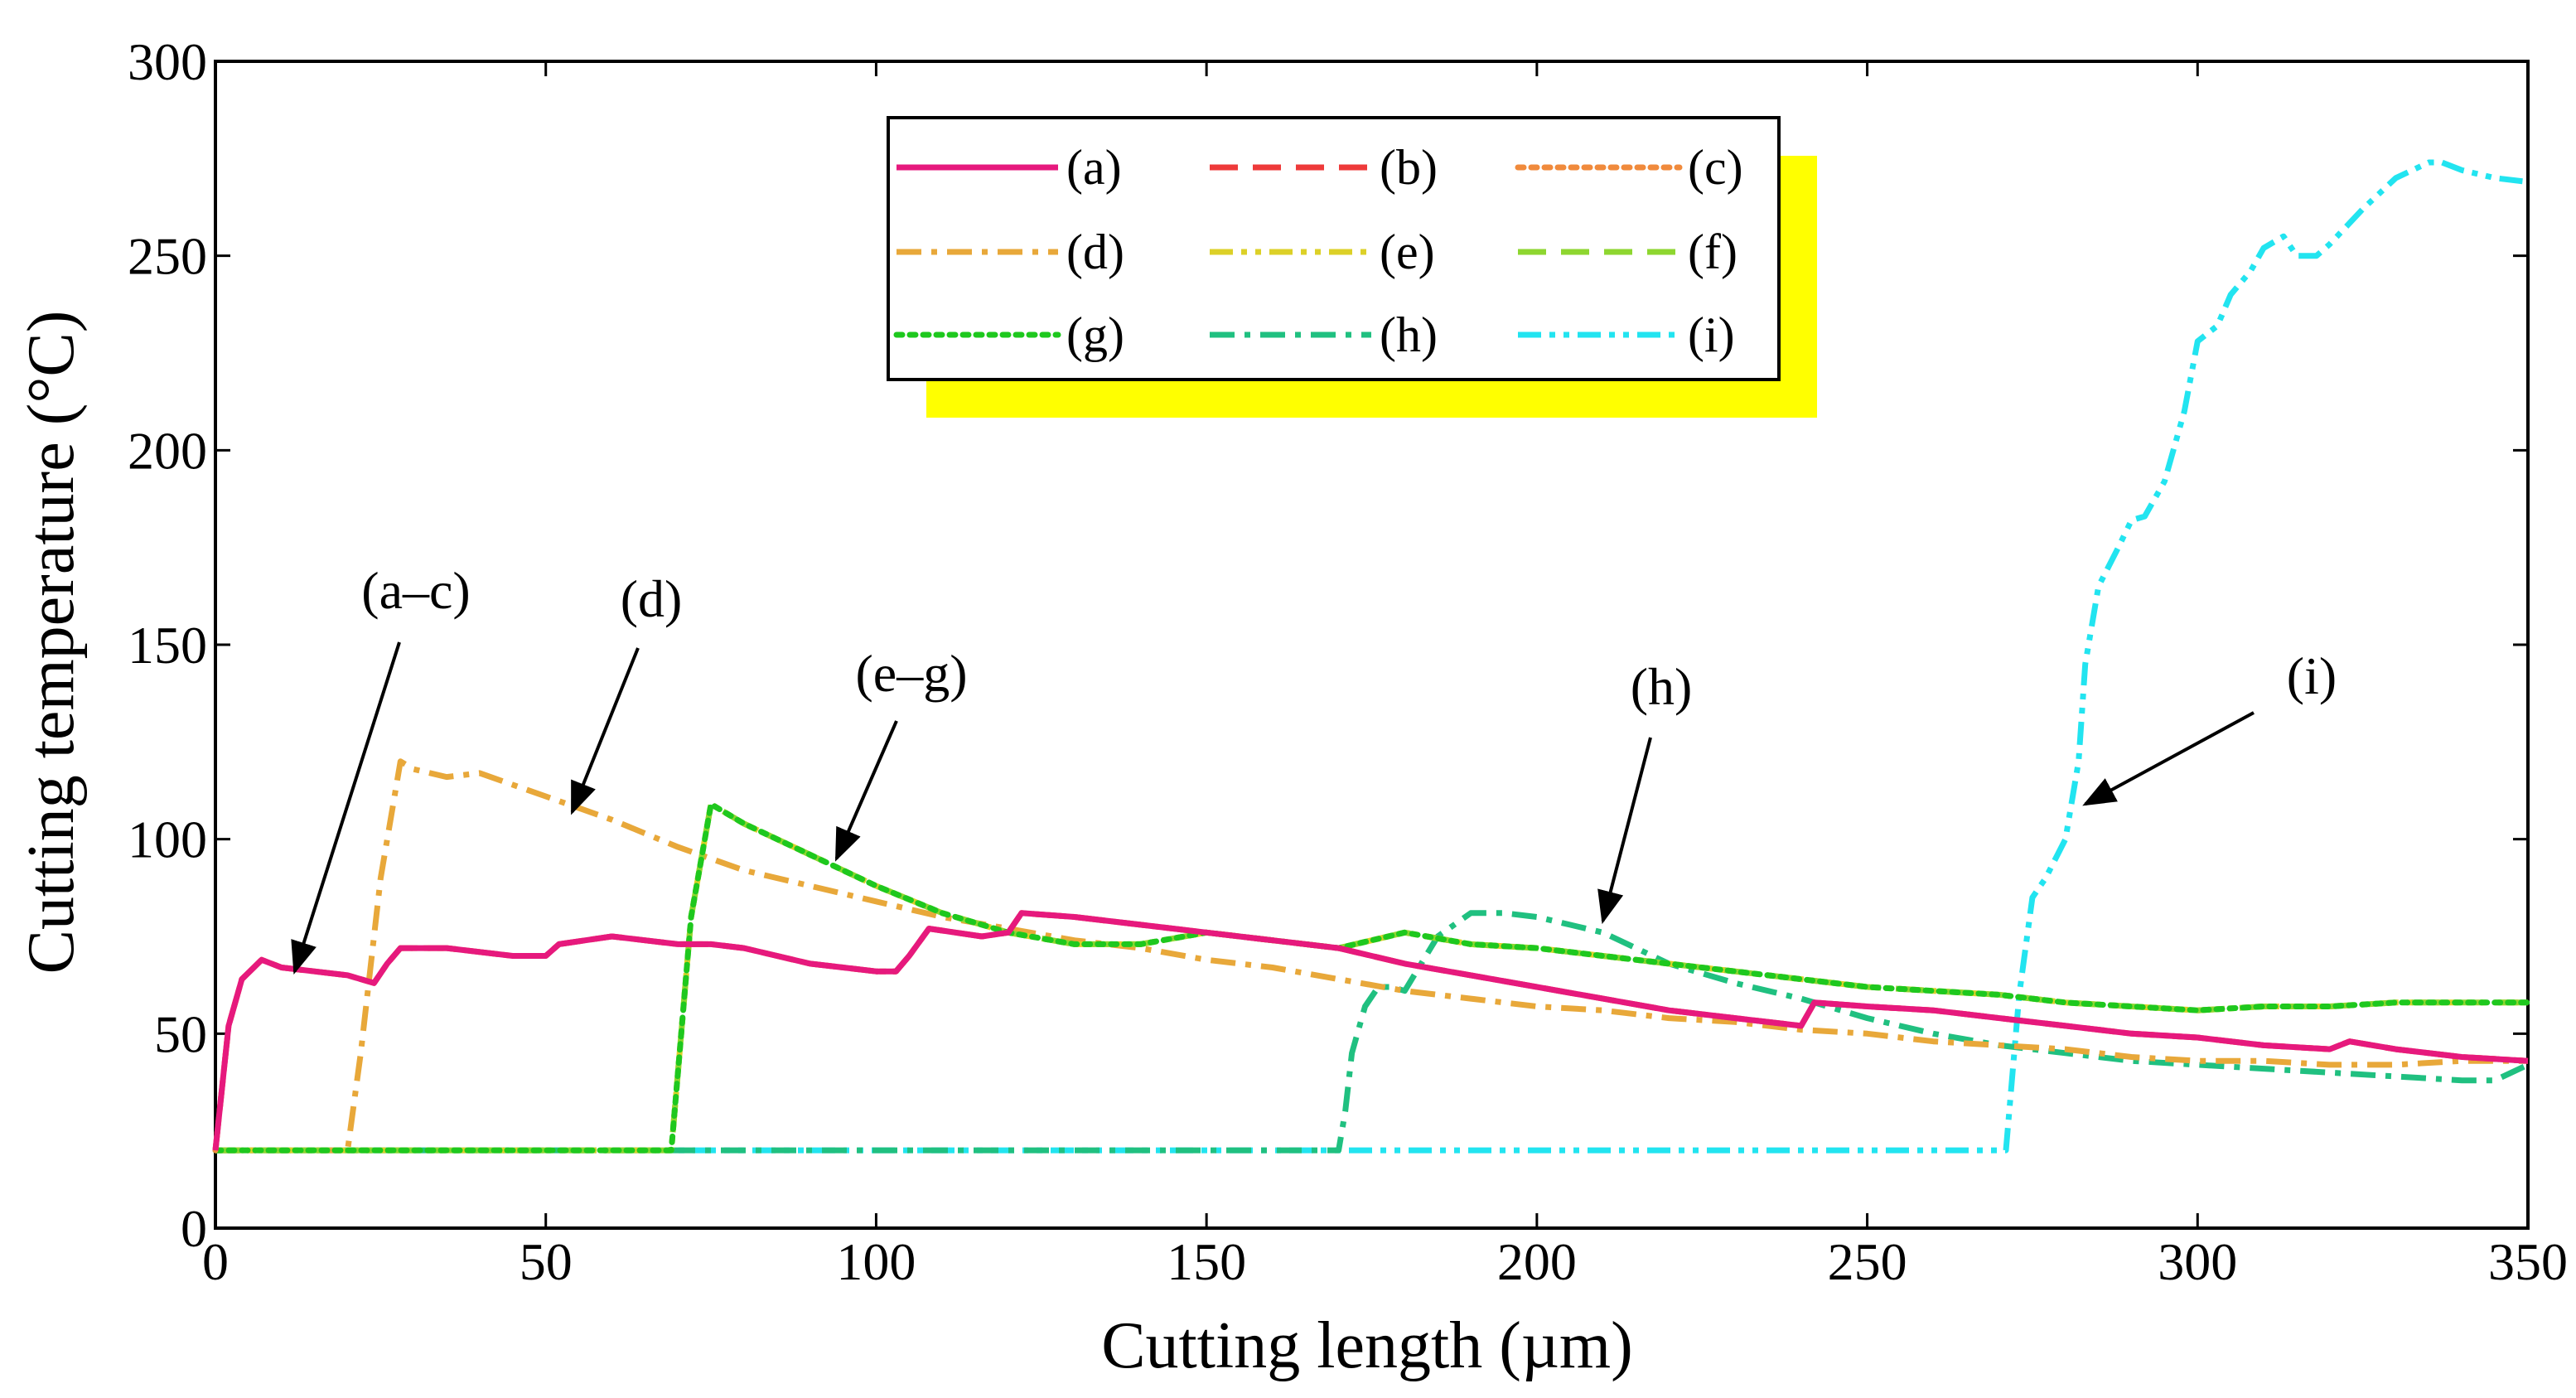 This screenshot has width=2576, height=1398. Describe the element at coordinates (911, 673) in the screenshot. I see `annotation-label: (e–g)` at that location.